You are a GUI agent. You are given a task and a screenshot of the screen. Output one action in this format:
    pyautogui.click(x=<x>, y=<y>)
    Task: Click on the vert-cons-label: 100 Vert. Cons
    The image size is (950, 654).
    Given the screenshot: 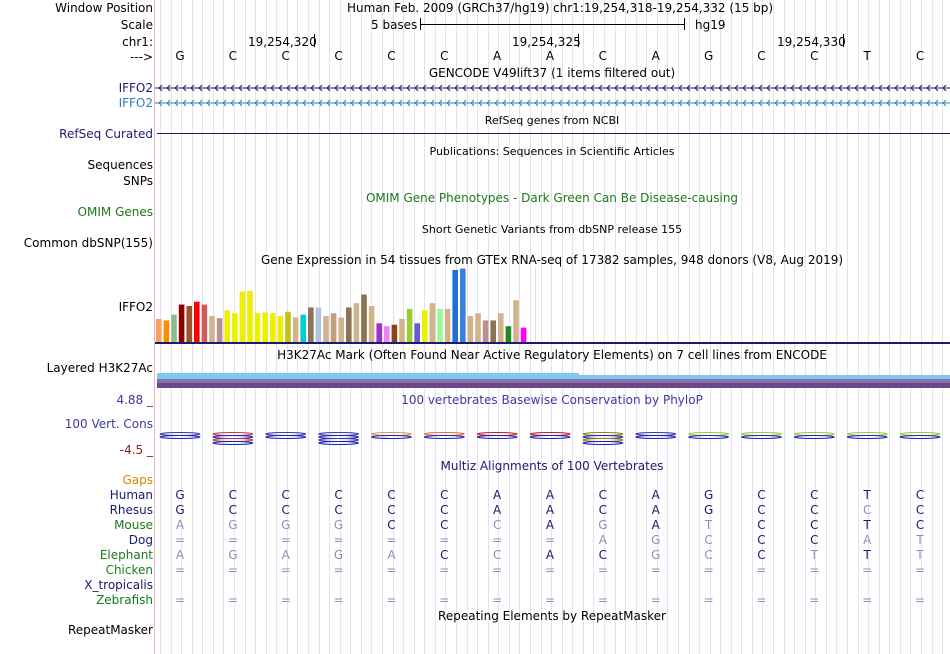 What is the action you would take?
    pyautogui.click(x=108, y=424)
    